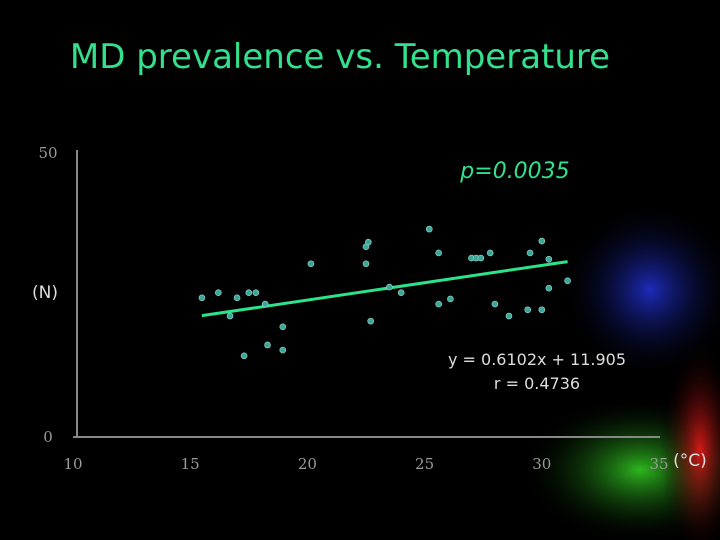 The image size is (720, 540). Describe the element at coordinates (190, 464) in the screenshot. I see `x-tick-label: 15` at that location.